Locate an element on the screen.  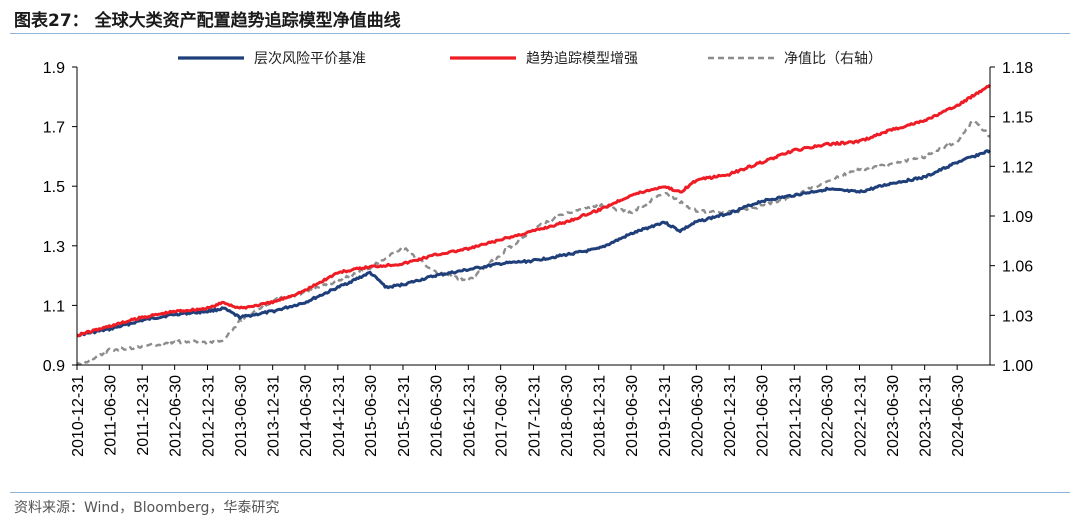
y-right-tick-label: 1.15 is located at coordinates (1017, 118).